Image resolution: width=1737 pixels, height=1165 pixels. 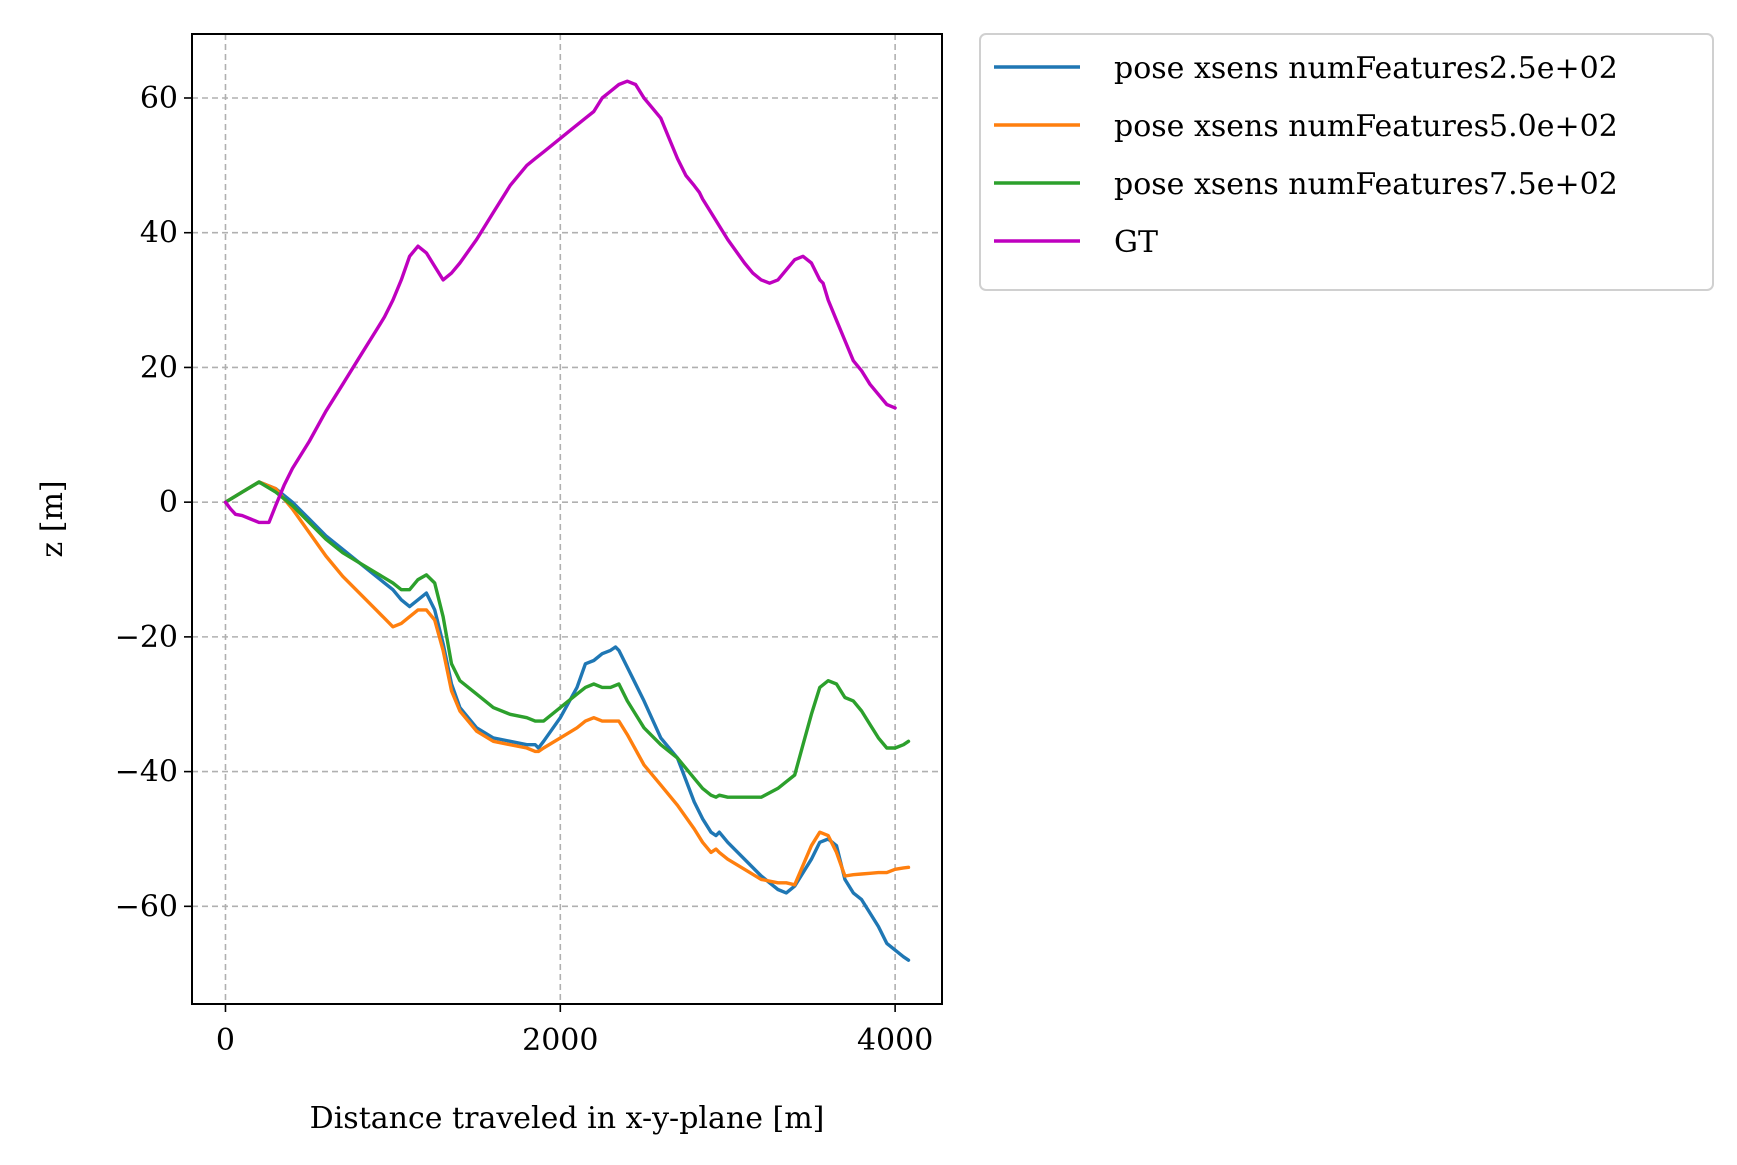 I want to click on y-tick-label: 0, so click(x=168, y=502).